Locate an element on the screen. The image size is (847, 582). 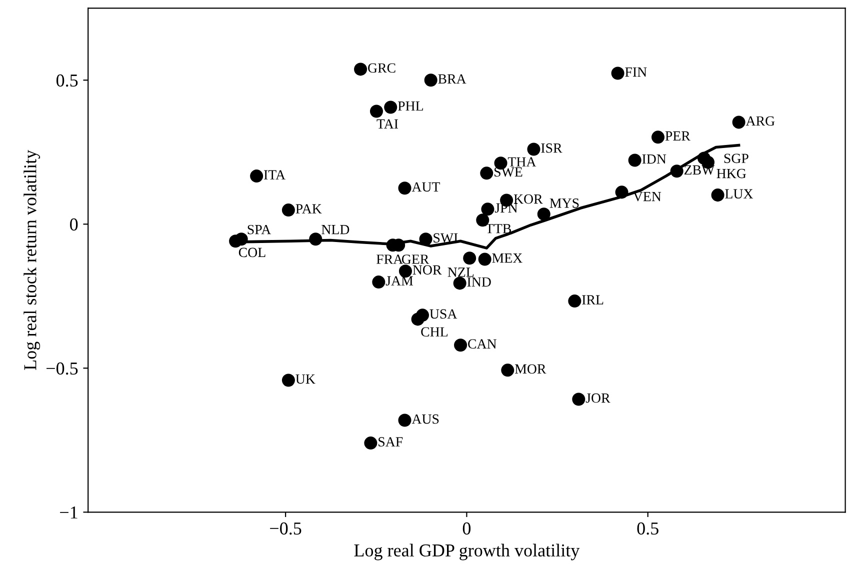
annotation: SAF is located at coordinates (390, 442).